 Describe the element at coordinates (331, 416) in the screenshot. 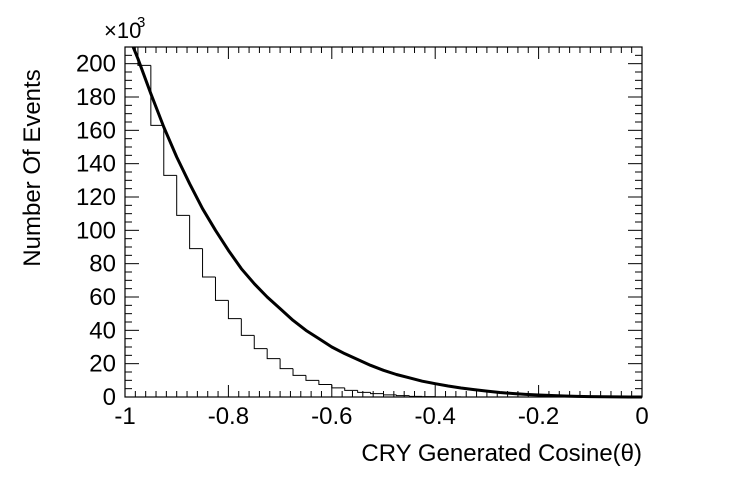

I see `x-tick-label: -0.6` at that location.